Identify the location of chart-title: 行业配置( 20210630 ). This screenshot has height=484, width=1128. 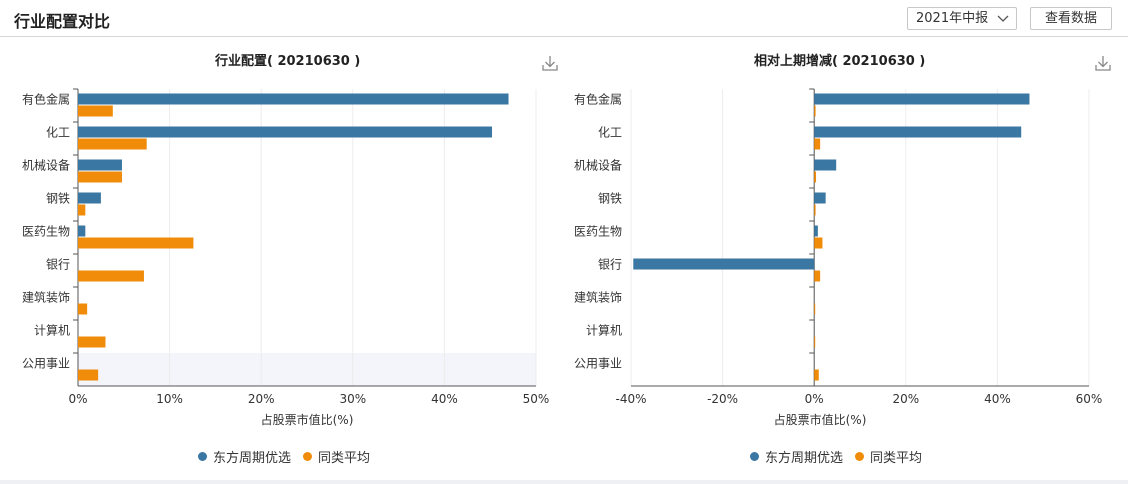
(288, 61).